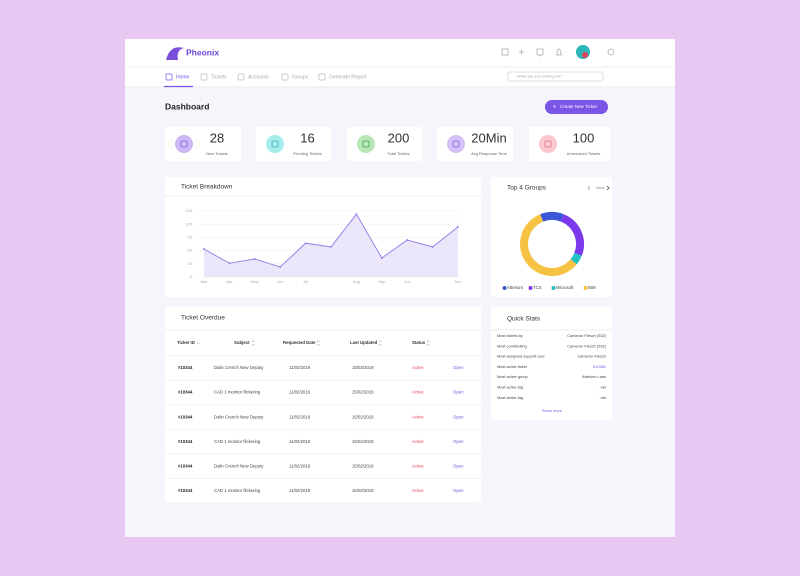  Describe the element at coordinates (565, 287) in the screenshot. I see `legend-label: Microsoft` at that location.